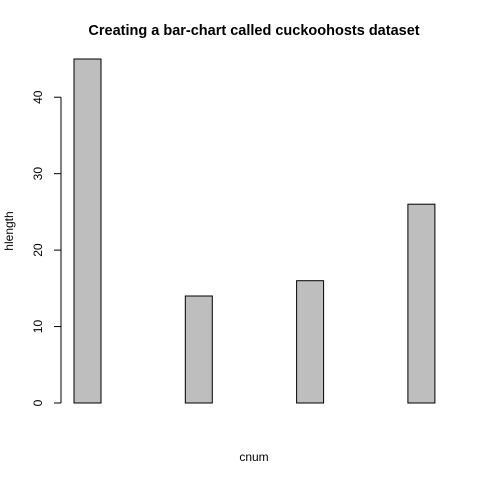 This screenshot has height=480, width=480. I want to click on y-tick-label-0: 0, so click(38, 402).